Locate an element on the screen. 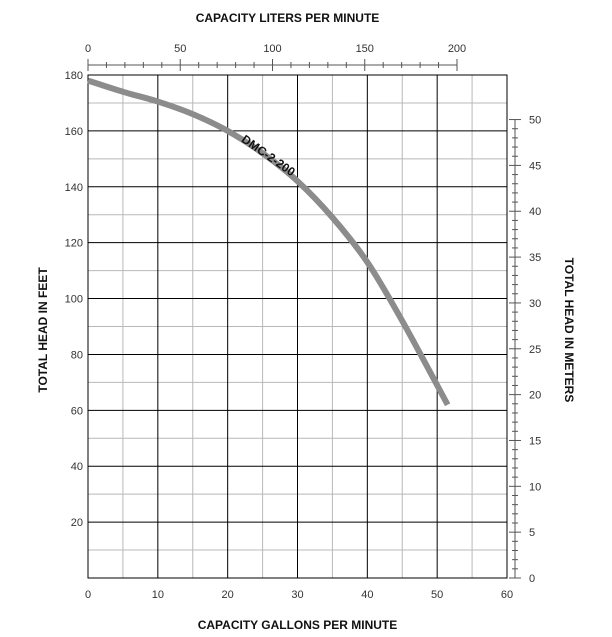  y-right-tick-label: 25 is located at coordinates (535, 350).